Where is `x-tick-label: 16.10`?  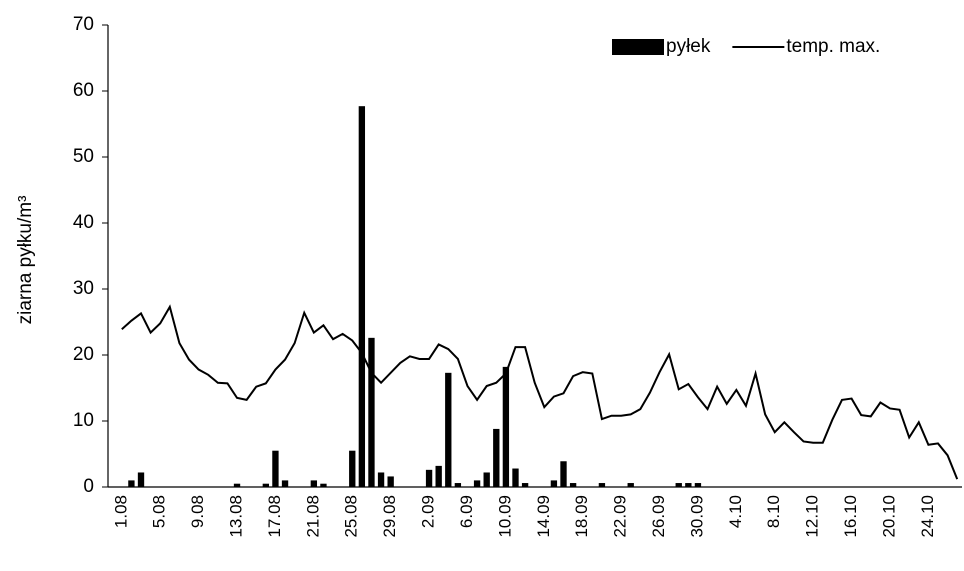
x-tick-label: 16.10 is located at coordinates (850, 516).